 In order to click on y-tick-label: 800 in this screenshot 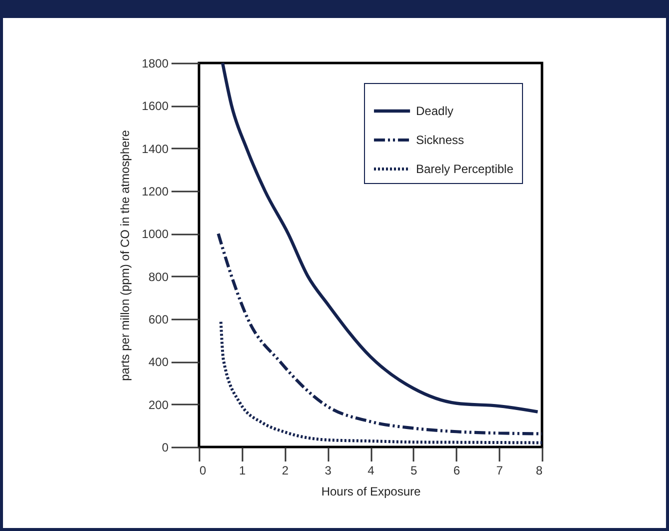, I will do `click(158, 277)`.